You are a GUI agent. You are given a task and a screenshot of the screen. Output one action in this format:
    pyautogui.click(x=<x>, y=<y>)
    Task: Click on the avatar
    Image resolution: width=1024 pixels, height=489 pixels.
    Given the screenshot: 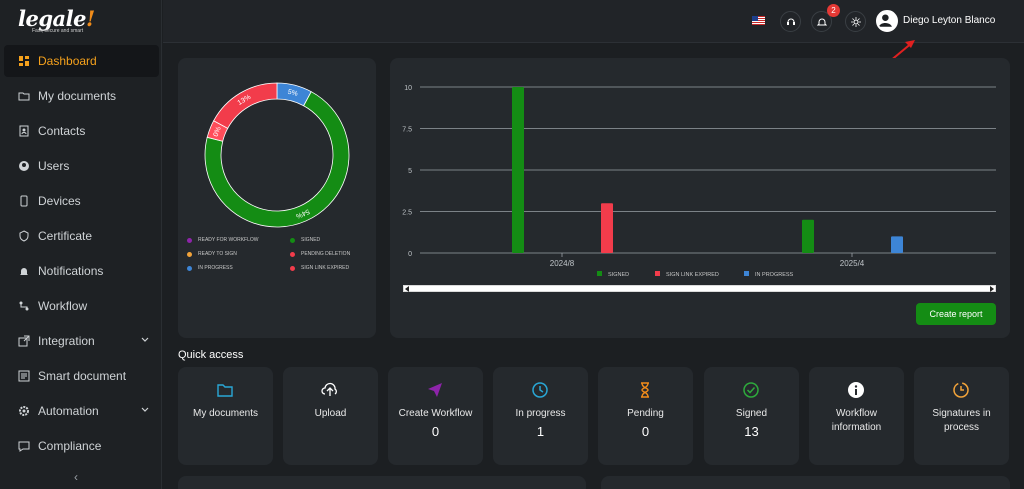 What is the action you would take?
    pyautogui.click(x=887, y=21)
    